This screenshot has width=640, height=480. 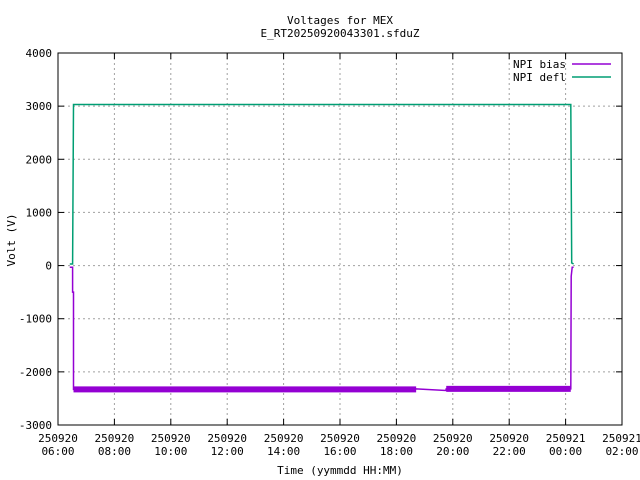 What do you see at coordinates (170, 451) in the screenshot?
I see `x-tick-time: 10:00` at bounding box center [170, 451].